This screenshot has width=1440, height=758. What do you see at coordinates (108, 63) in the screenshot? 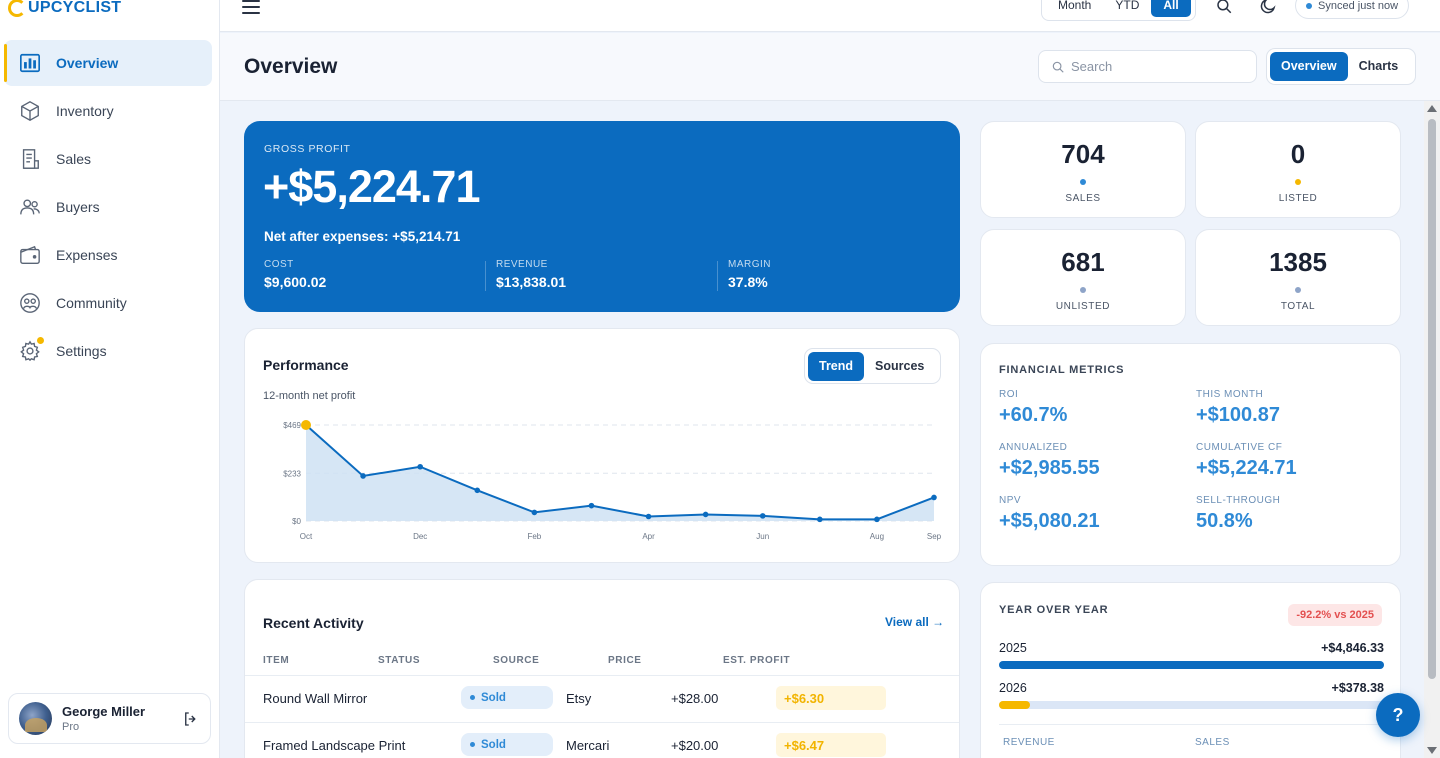
I see `sidebar-item-overview: Overview` at bounding box center [108, 63].